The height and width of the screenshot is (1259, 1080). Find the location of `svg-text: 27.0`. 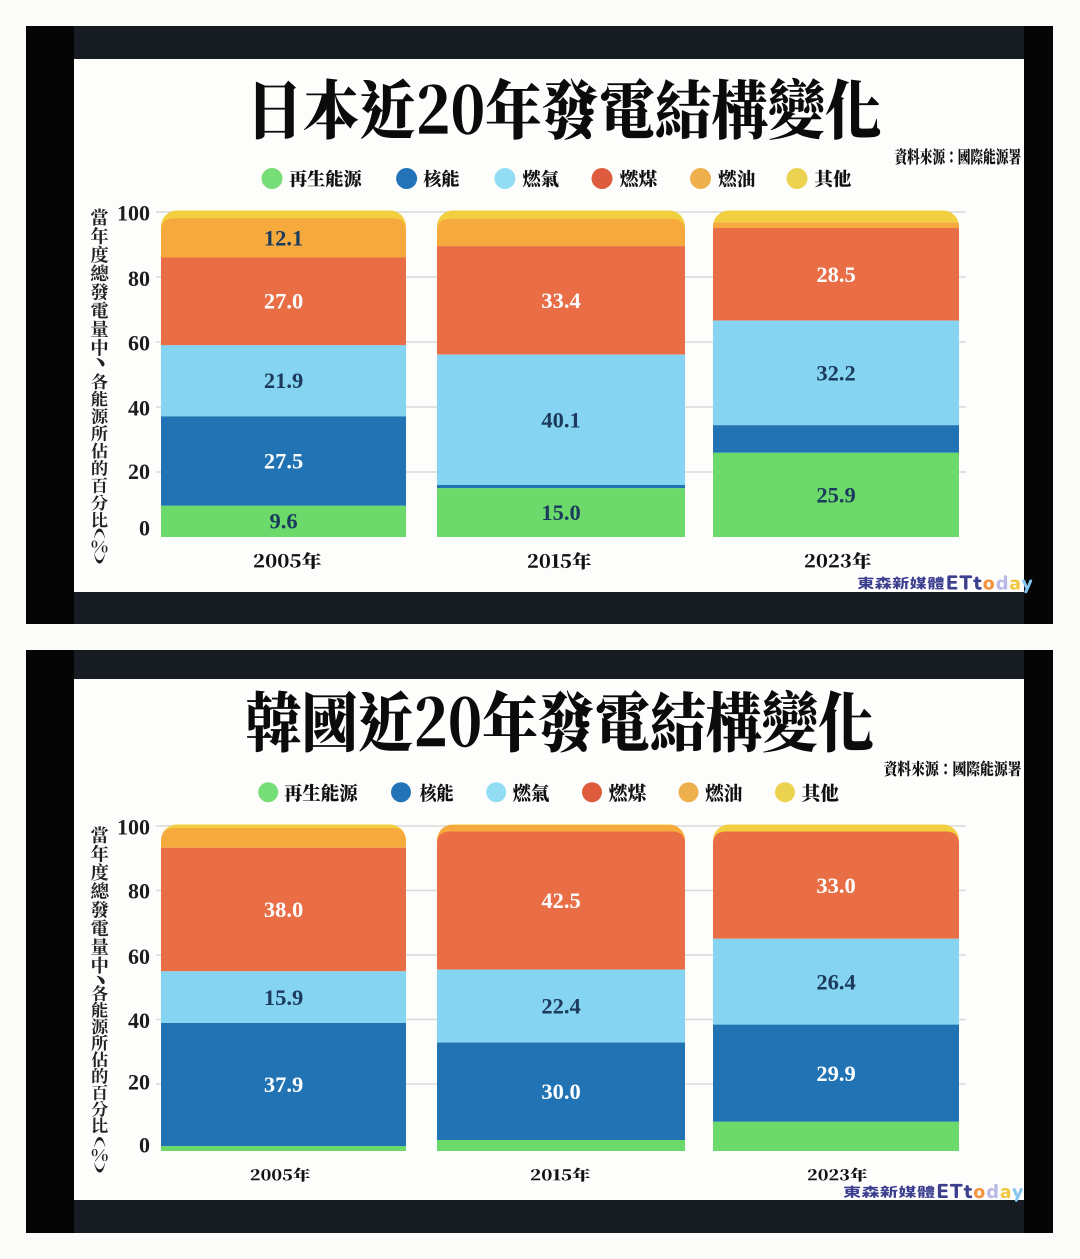

svg-text: 27.0 is located at coordinates (283, 301).